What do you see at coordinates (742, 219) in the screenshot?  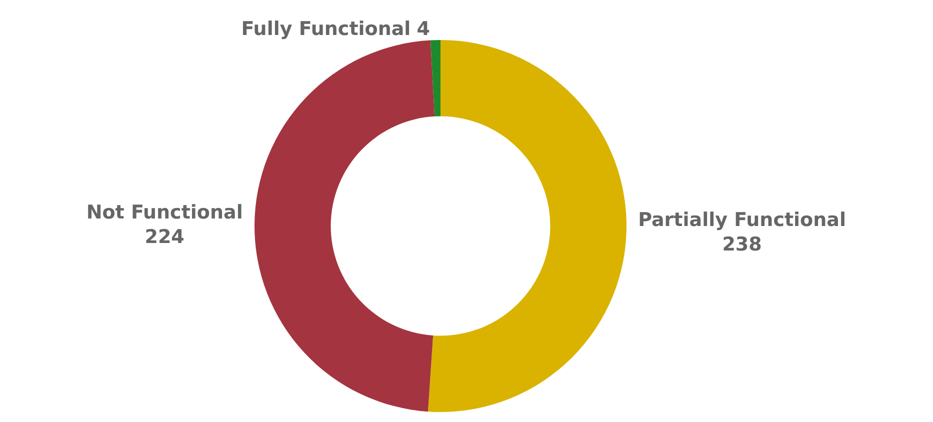 I see `slice-label: Partially Functional` at bounding box center [742, 219].